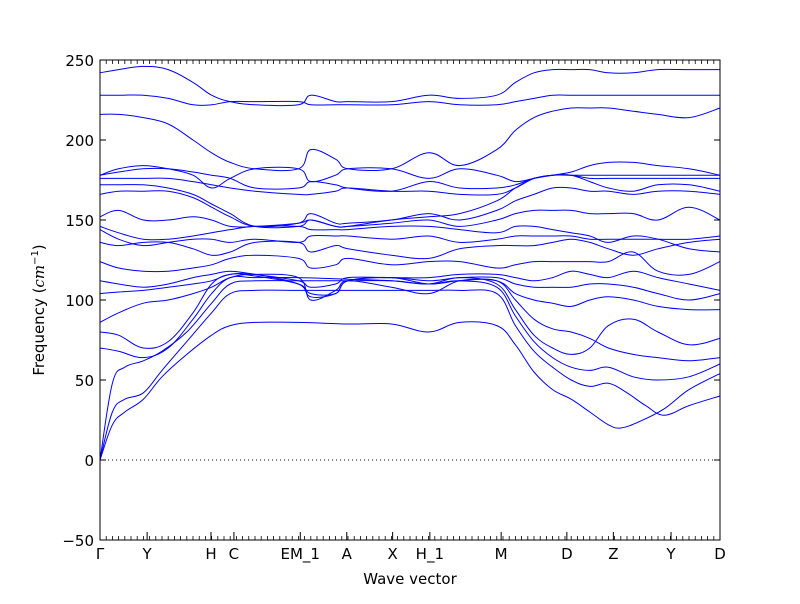  I want to click on y-tick-label: 50, so click(84, 381).